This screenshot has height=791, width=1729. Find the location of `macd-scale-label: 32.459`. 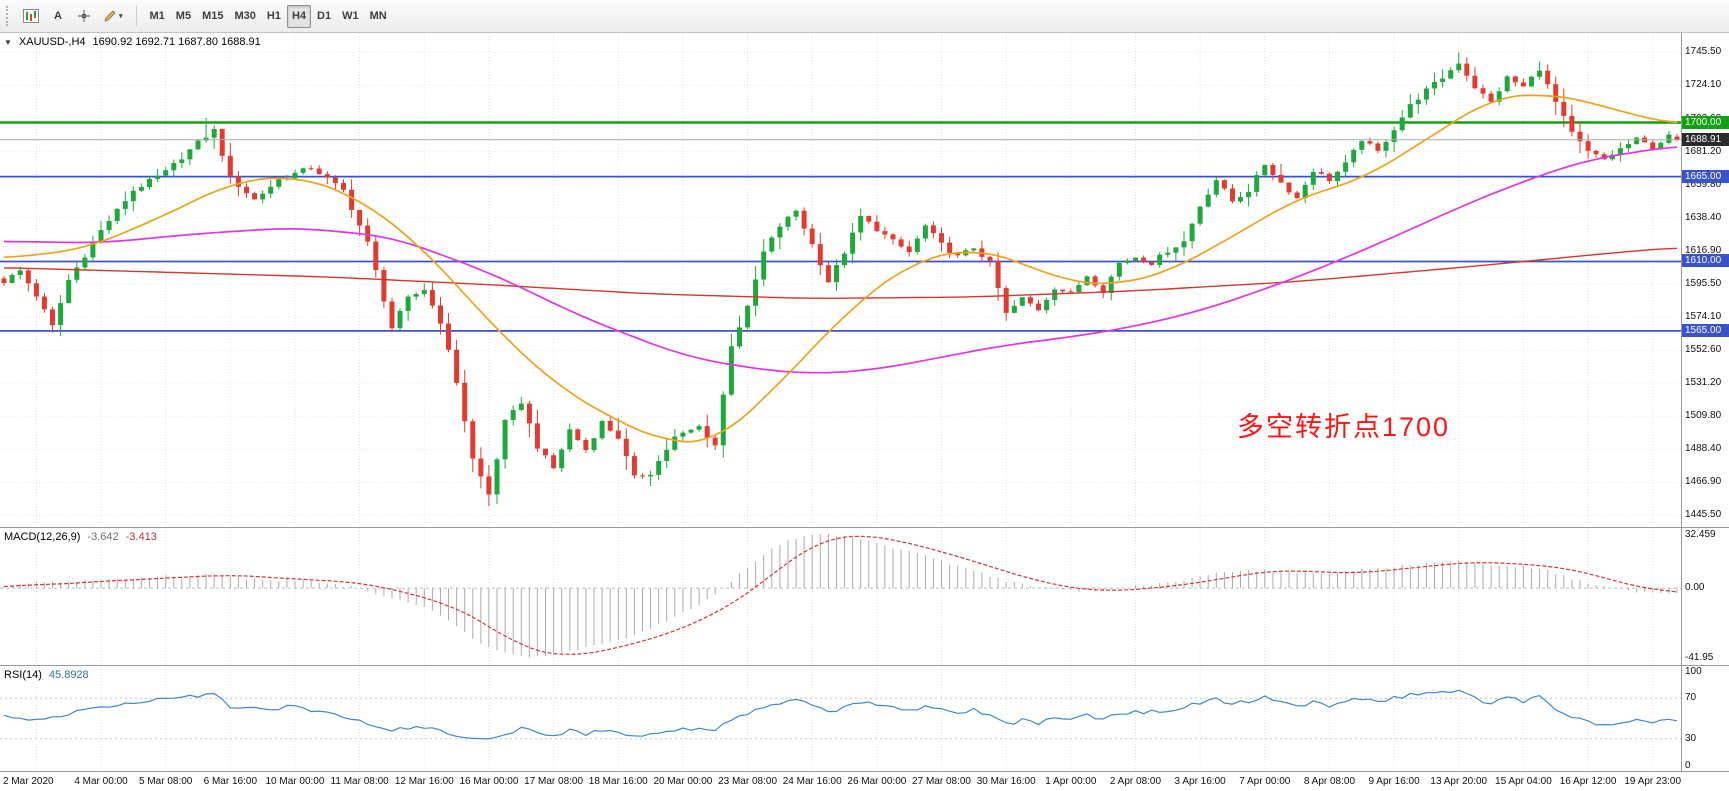

macd-scale-label: 32.459 is located at coordinates (1700, 534).